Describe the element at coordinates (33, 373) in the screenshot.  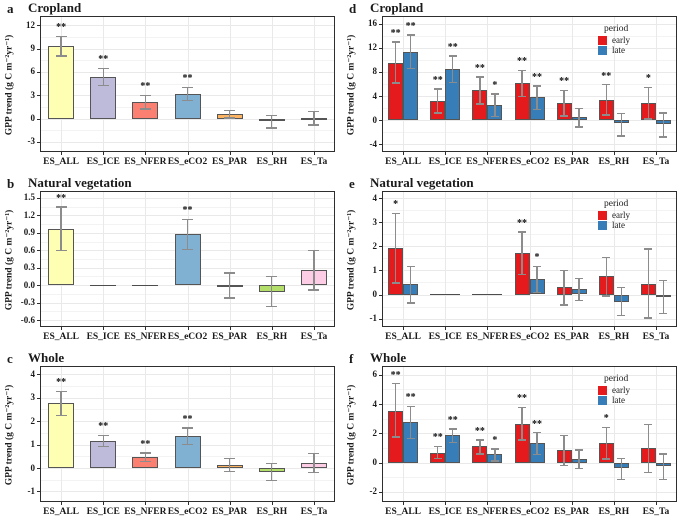
I see `y-tick-label: 4` at that location.